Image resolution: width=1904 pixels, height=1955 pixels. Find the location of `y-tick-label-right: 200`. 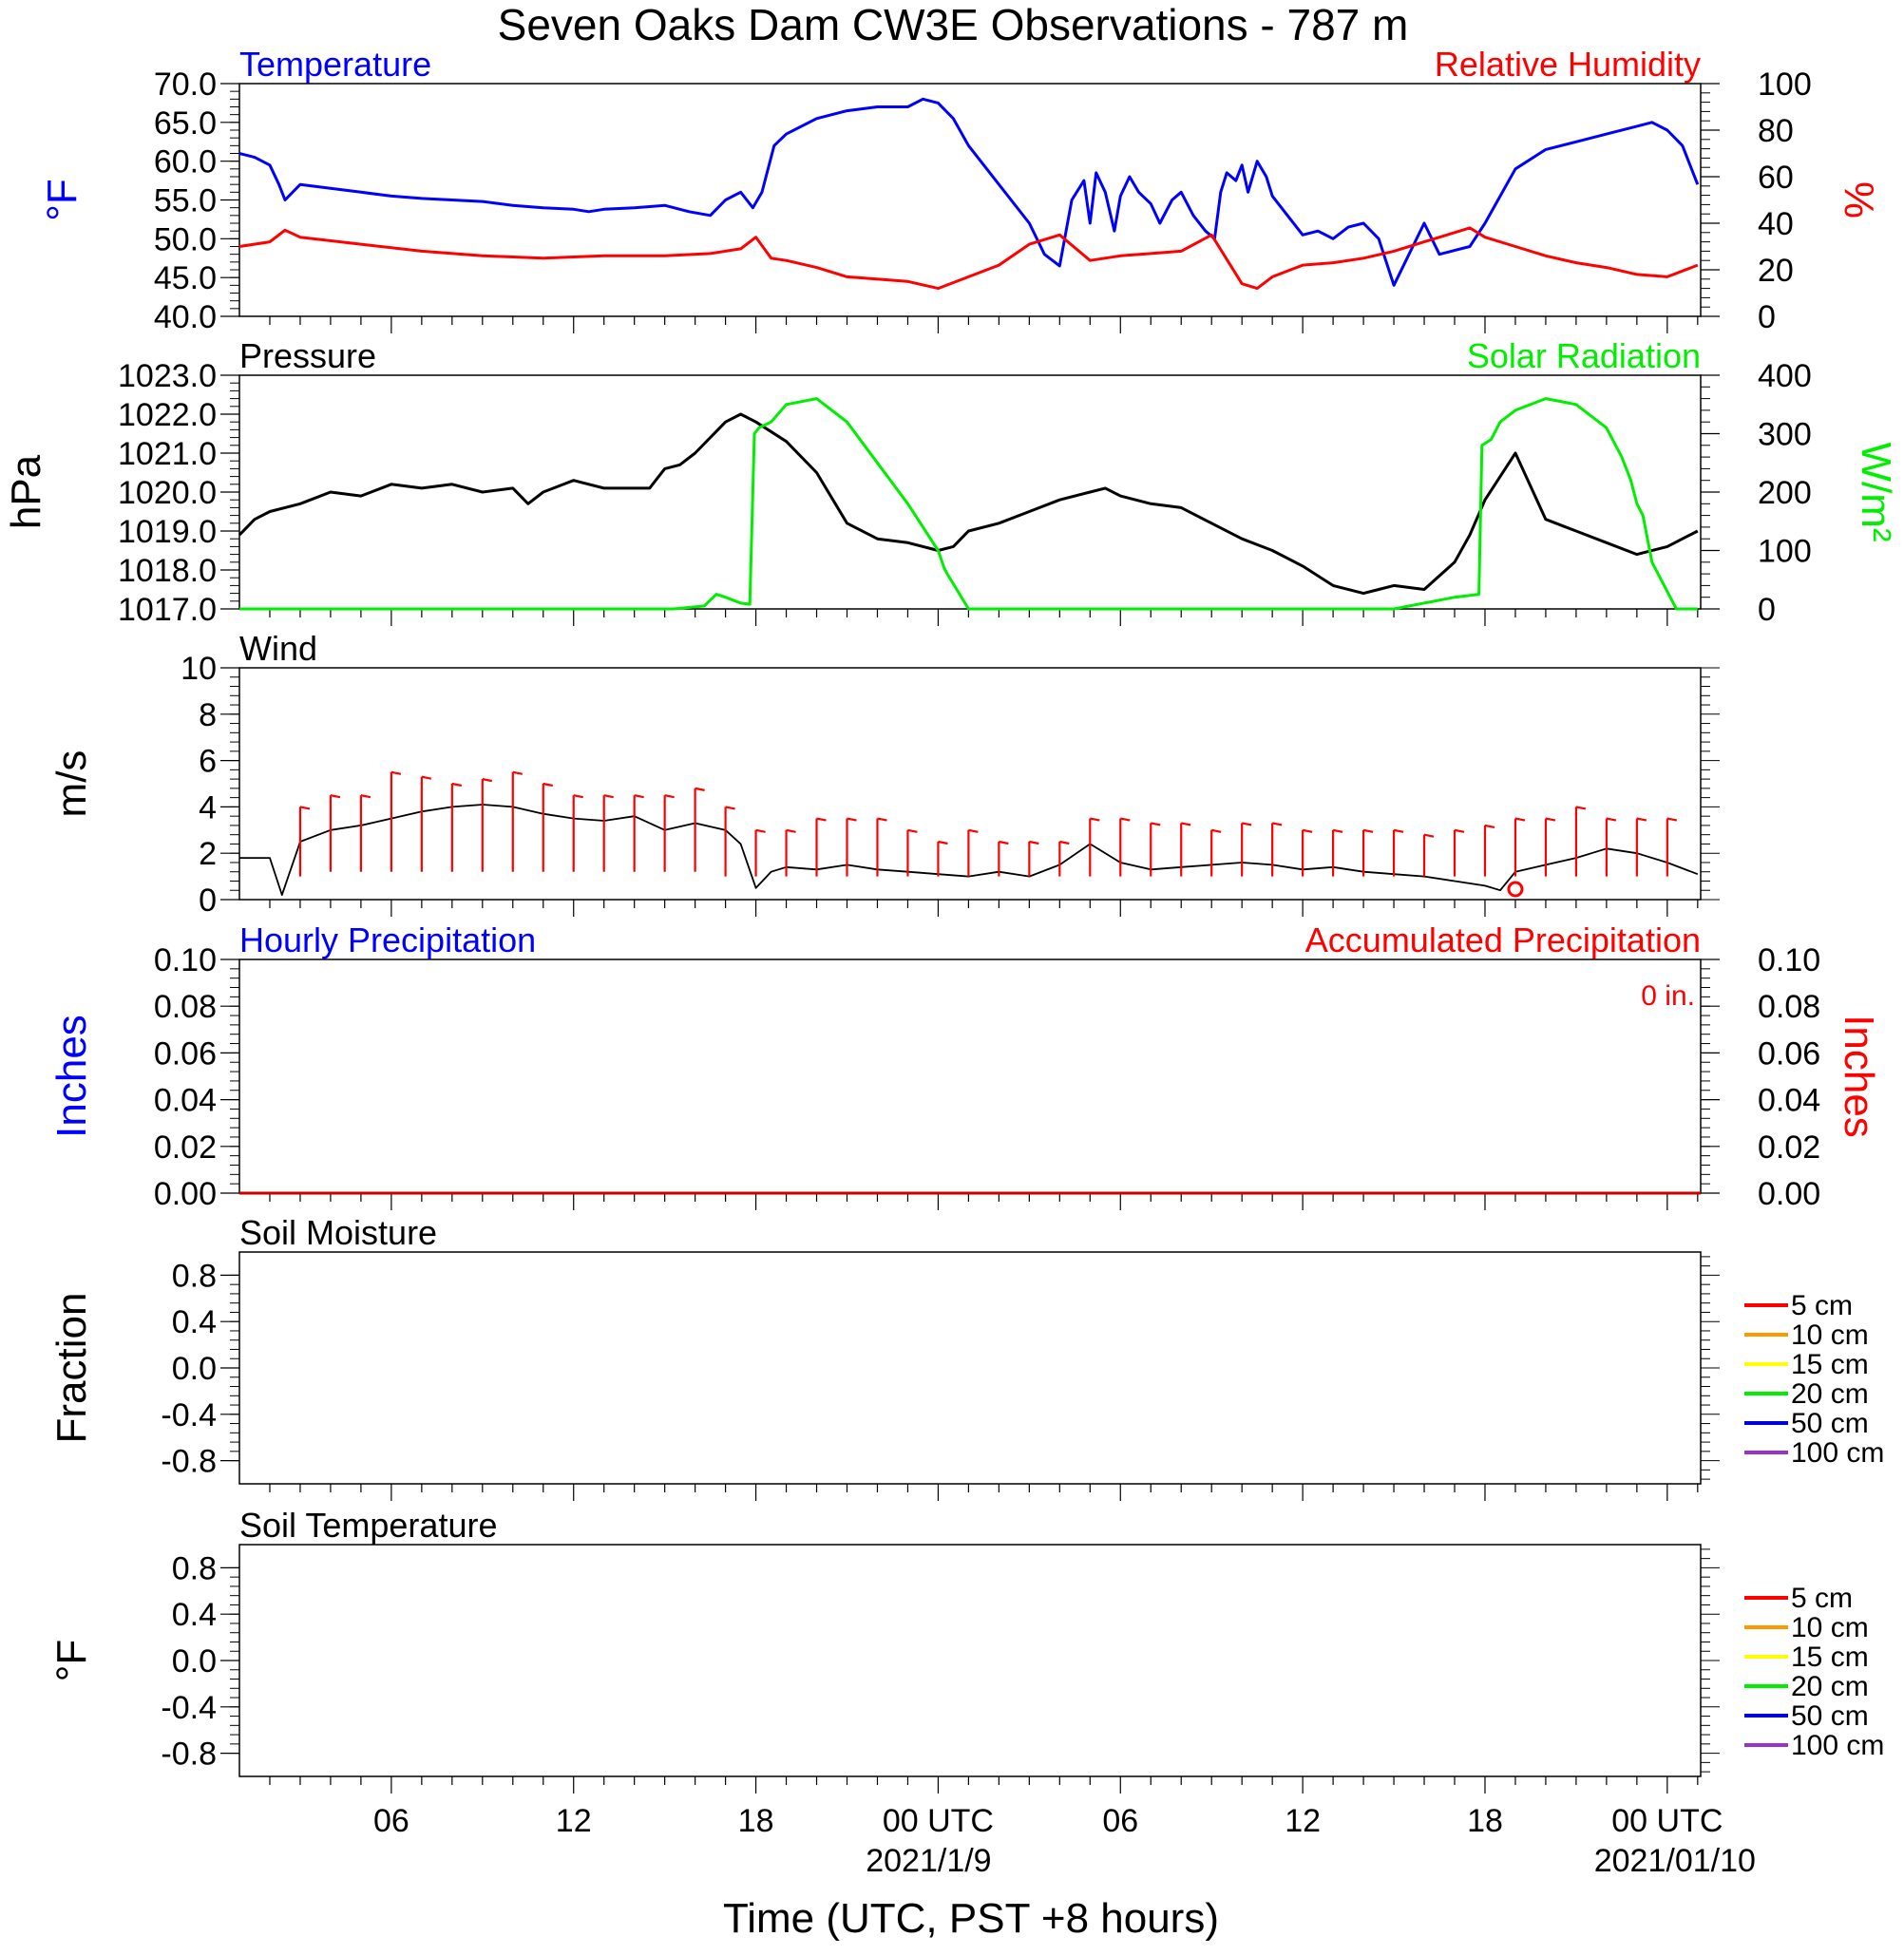

y-tick-label-right: 200 is located at coordinates (1785, 493).